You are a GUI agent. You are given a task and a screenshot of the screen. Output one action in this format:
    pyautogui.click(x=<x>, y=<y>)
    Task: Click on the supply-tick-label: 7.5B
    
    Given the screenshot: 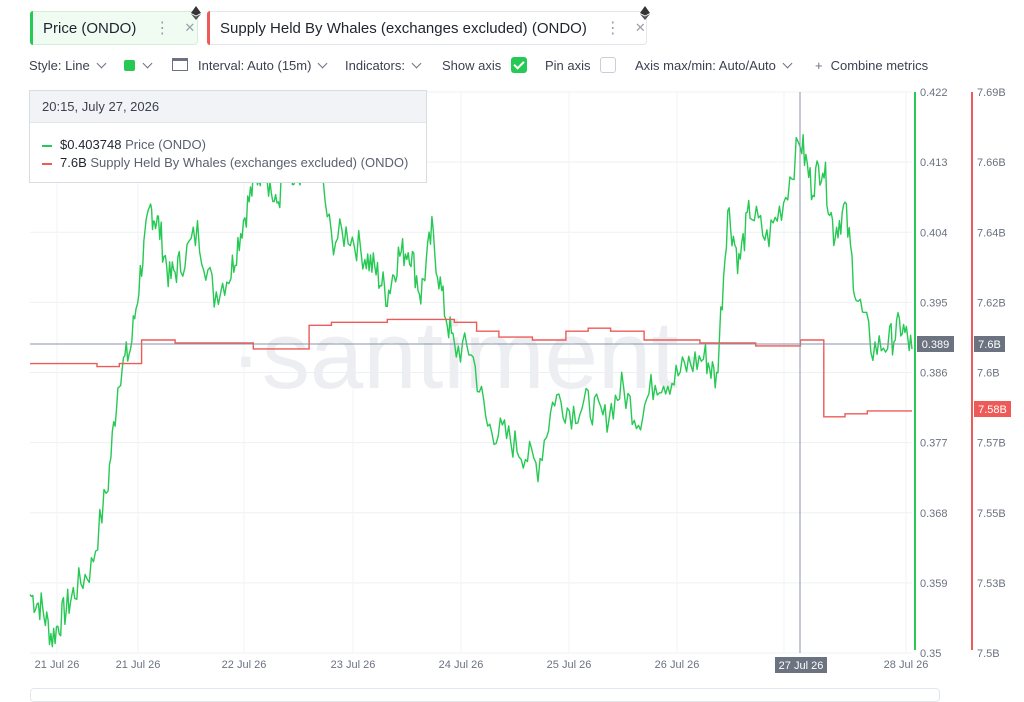 What is the action you would take?
    pyautogui.click(x=988, y=654)
    